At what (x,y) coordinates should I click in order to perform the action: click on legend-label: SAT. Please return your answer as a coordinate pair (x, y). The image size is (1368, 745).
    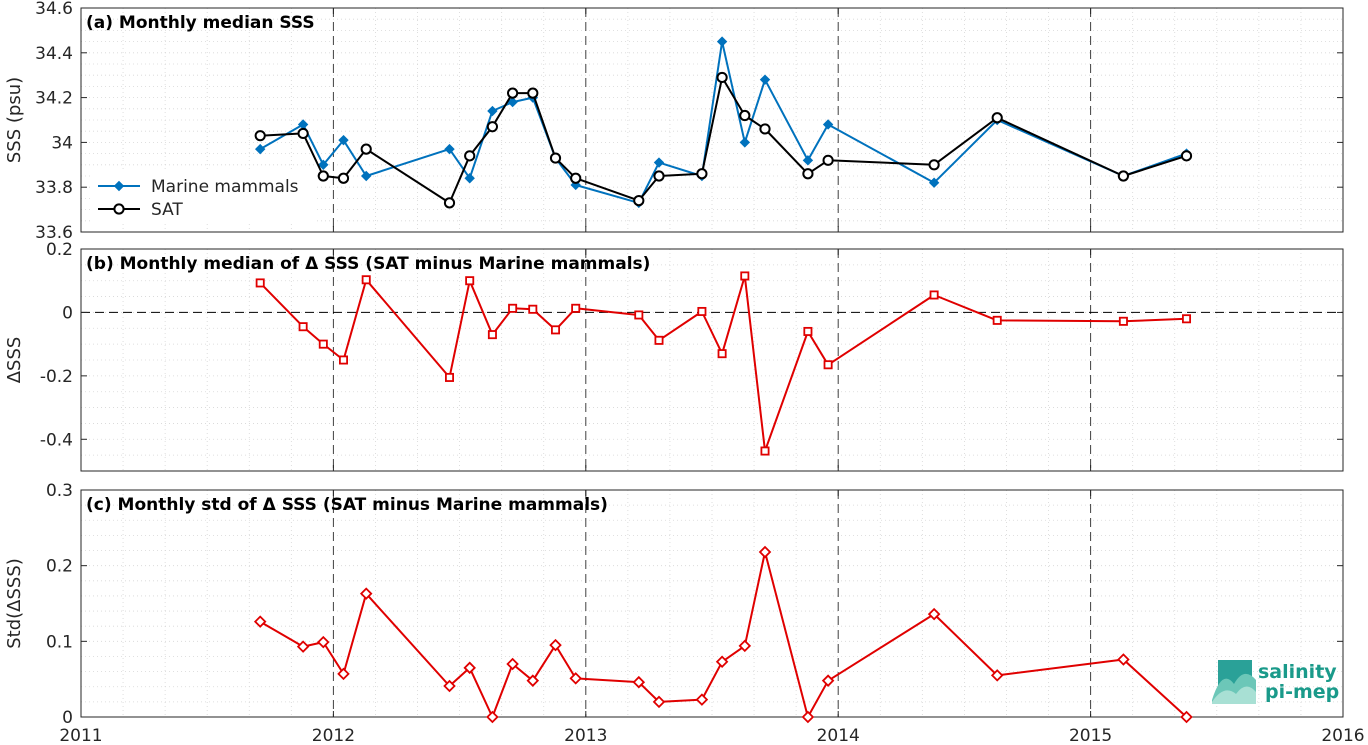
    Looking at the image, I should click on (167, 210).